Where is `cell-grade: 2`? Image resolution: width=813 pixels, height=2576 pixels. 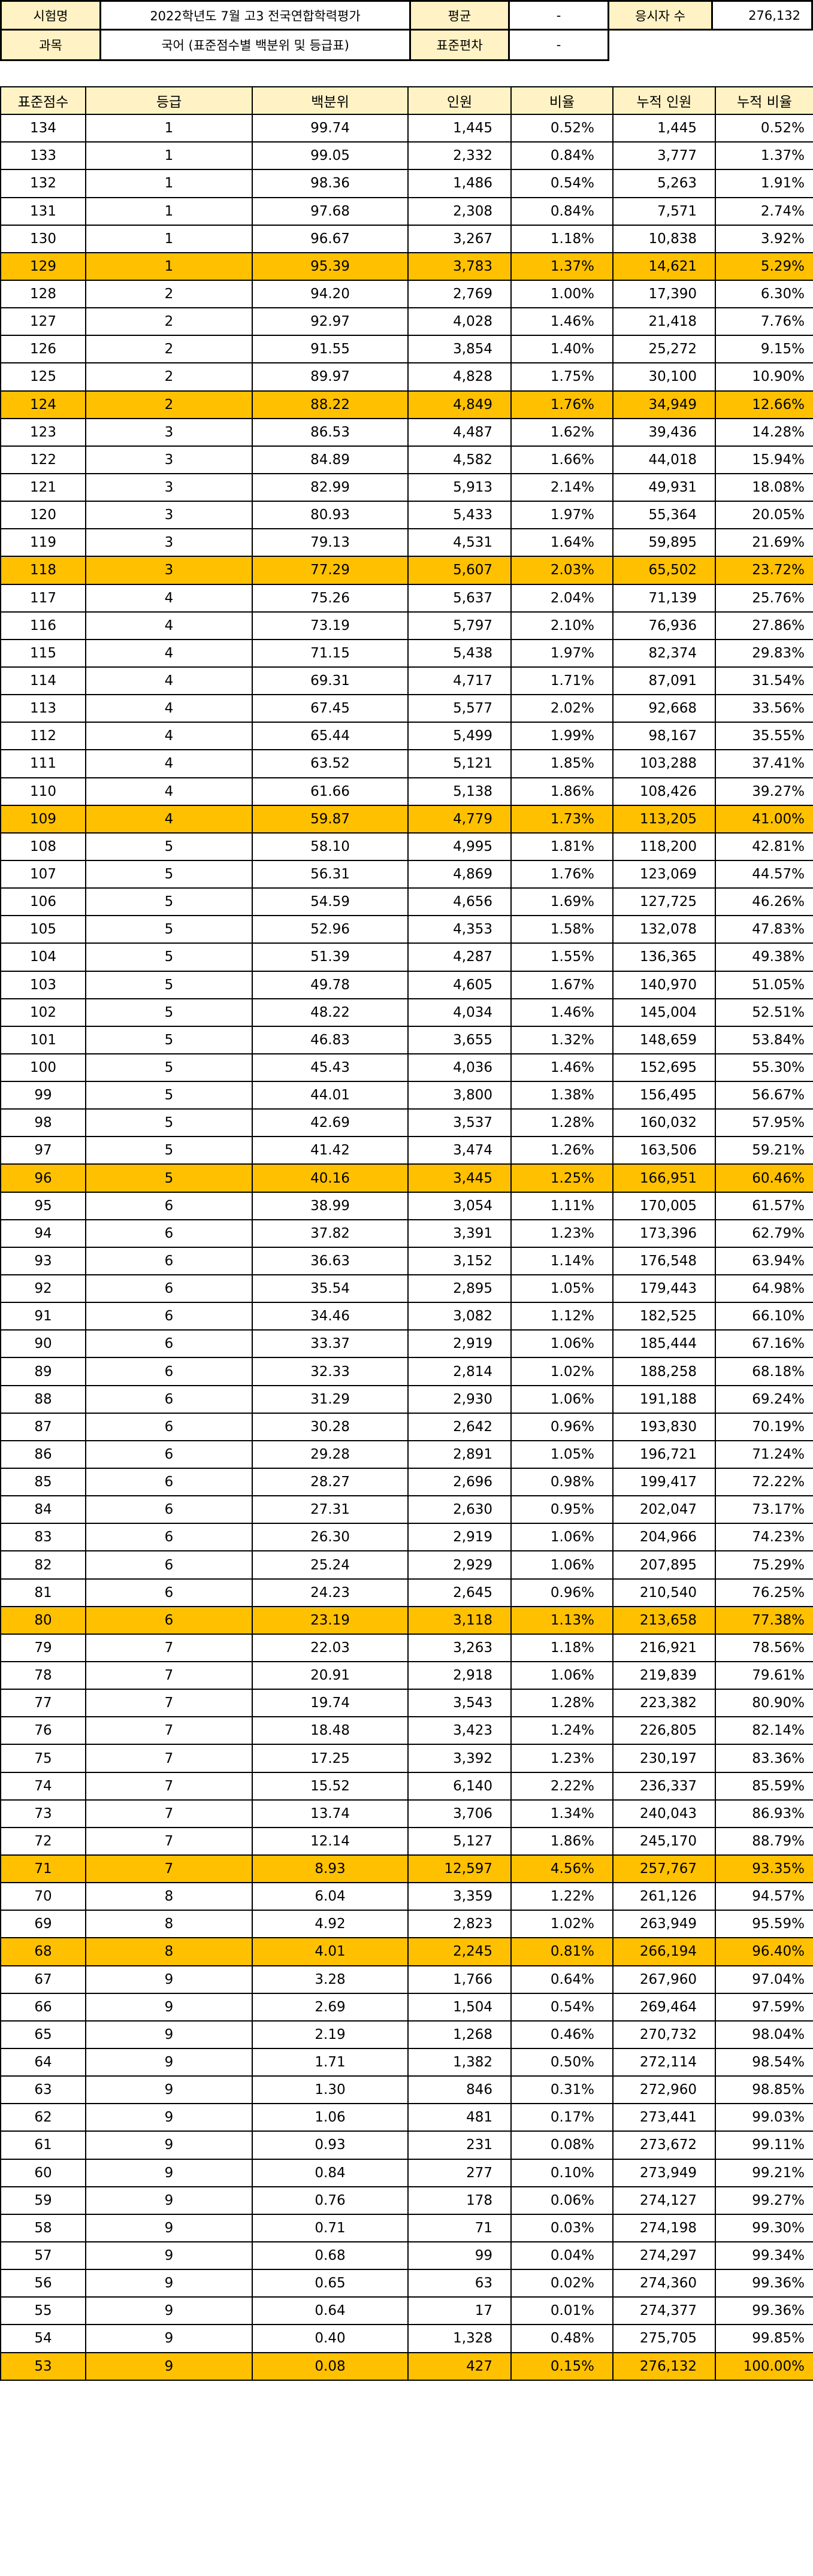
cell-grade: 2 is located at coordinates (169, 404).